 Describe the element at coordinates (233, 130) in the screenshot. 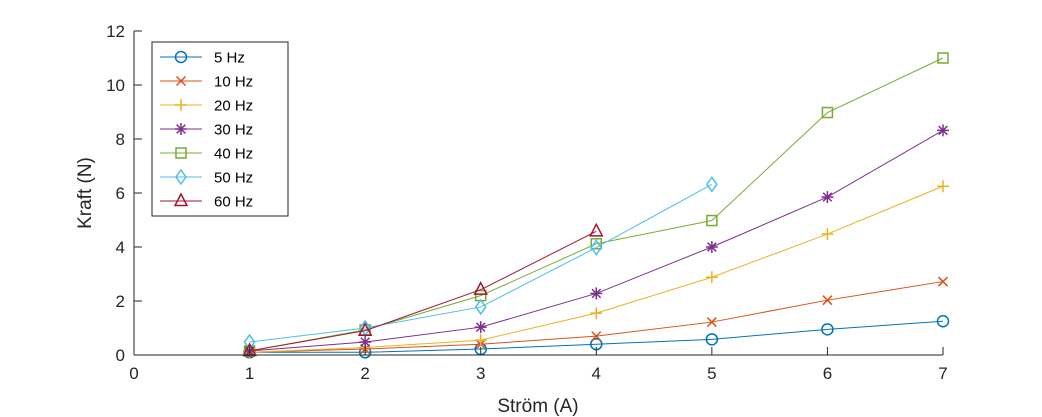

I see `legend-label: 30 Hz` at that location.